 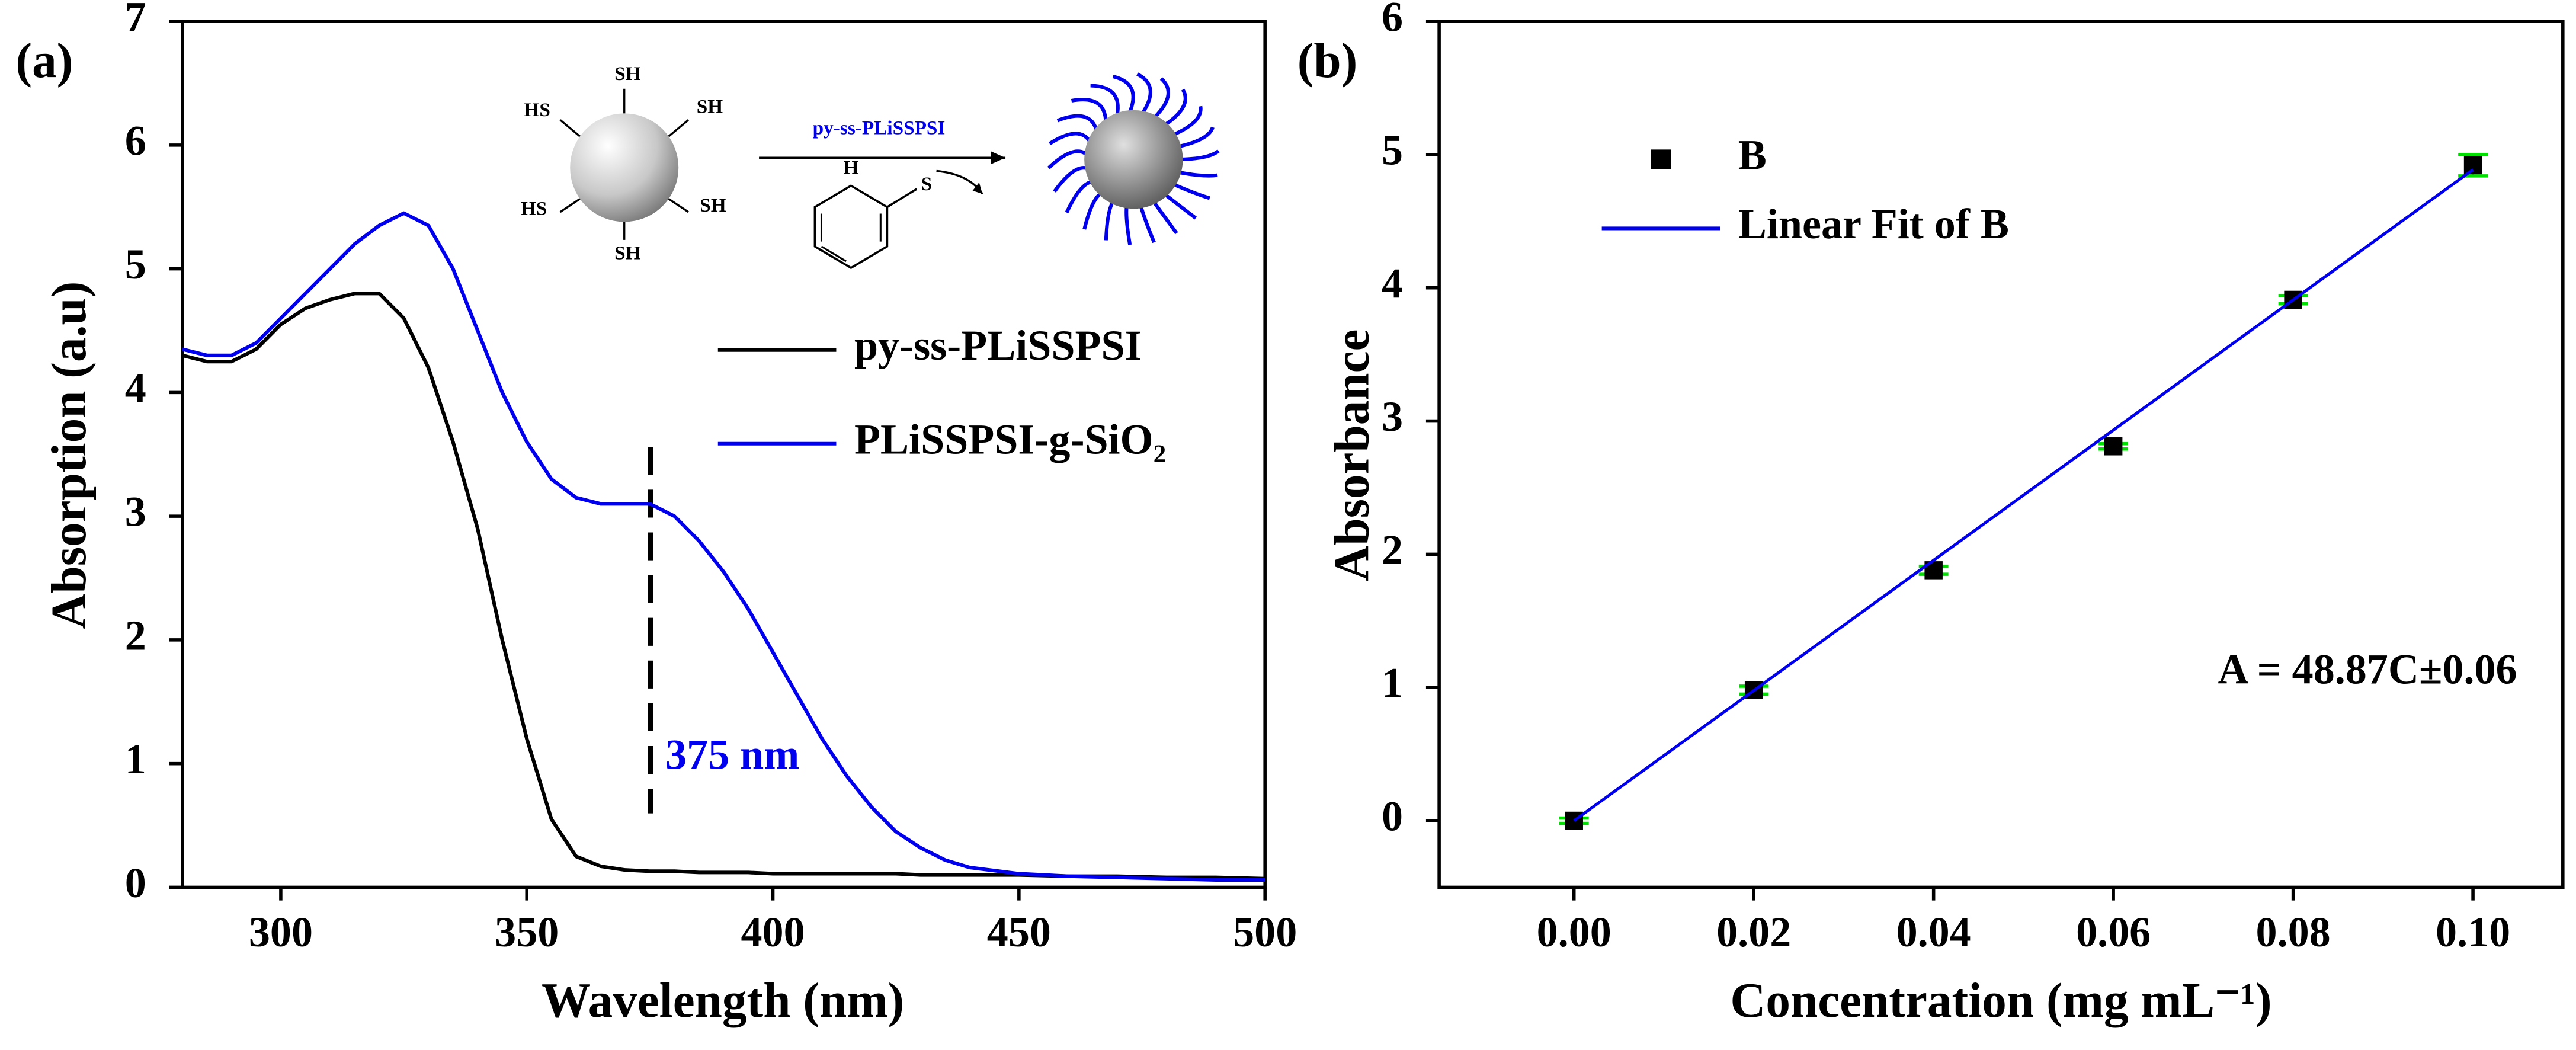 What do you see at coordinates (879, 128) in the screenshot?
I see `reagent-label: py-ss-PLiSSPSI` at bounding box center [879, 128].